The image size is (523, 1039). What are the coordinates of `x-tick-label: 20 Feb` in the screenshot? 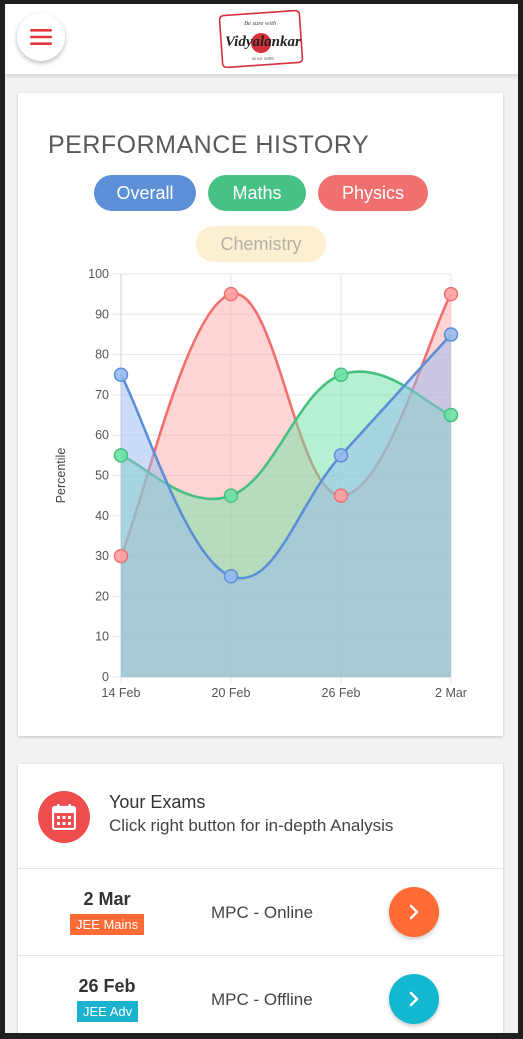 It's located at (231, 693).